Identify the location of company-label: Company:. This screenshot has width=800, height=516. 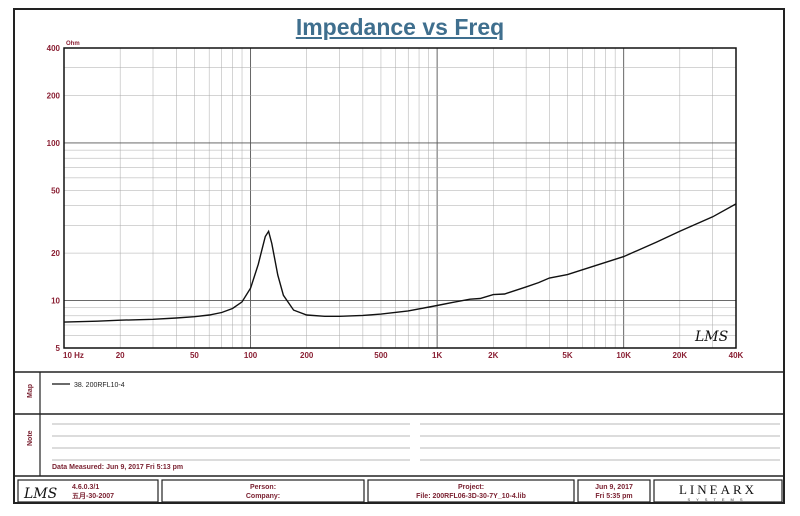
(263, 496).